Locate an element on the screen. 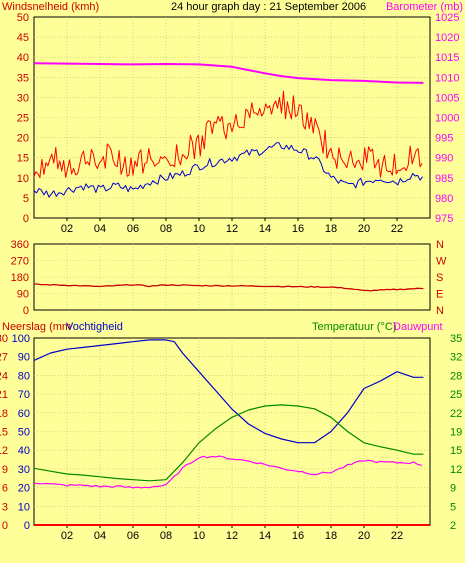 The image size is (465, 563). barometer-ytick-label: 1020 is located at coordinates (447, 38).